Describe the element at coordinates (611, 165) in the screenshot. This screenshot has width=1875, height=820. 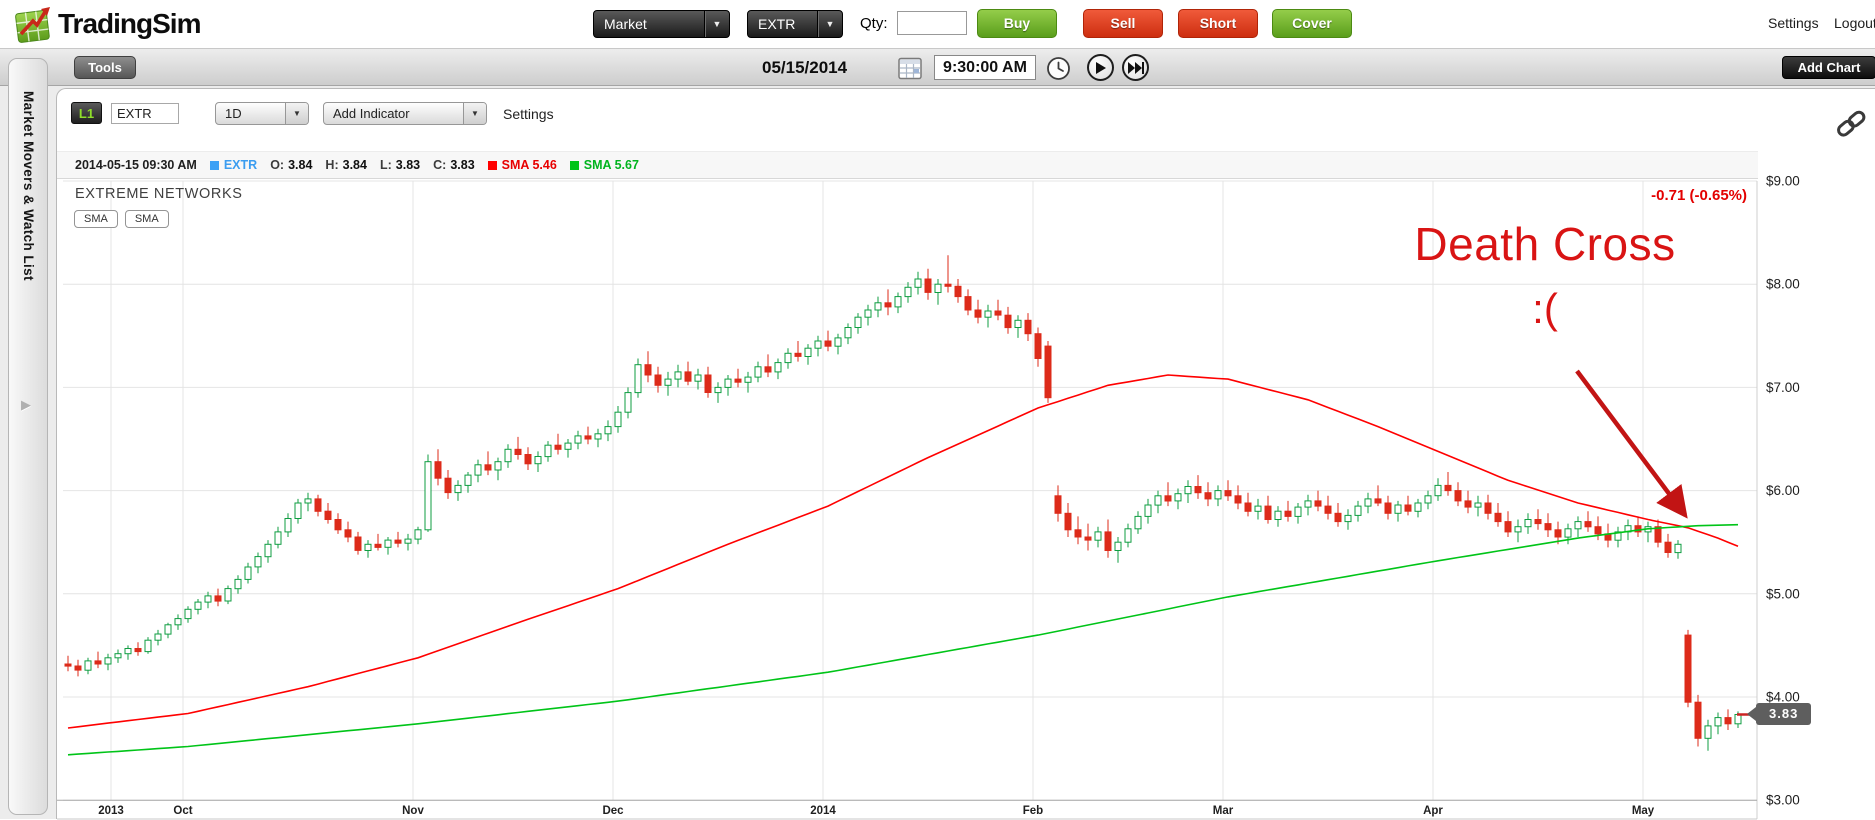
I see `sma-slow-legend: SMA 5.67` at that location.